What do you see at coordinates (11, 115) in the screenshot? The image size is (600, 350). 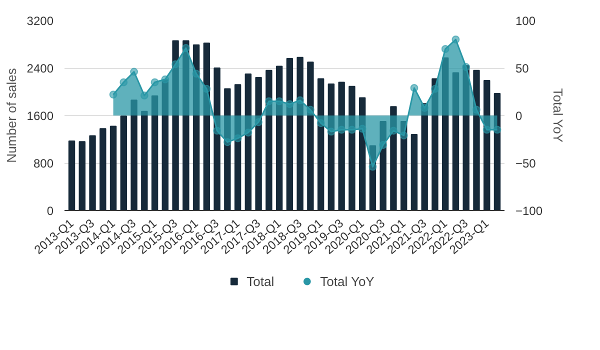 I see `y-axis-title: Number of sales` at bounding box center [11, 115].